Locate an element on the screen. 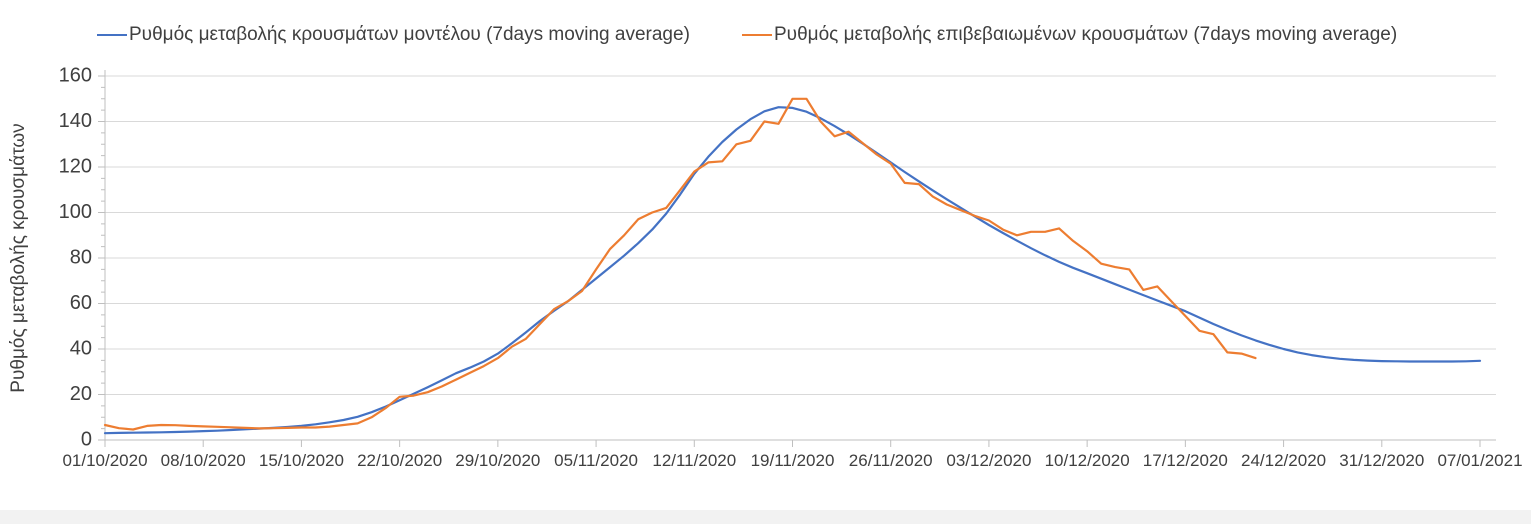 The image size is (1531, 524). svg-text: 0 is located at coordinates (86, 439).